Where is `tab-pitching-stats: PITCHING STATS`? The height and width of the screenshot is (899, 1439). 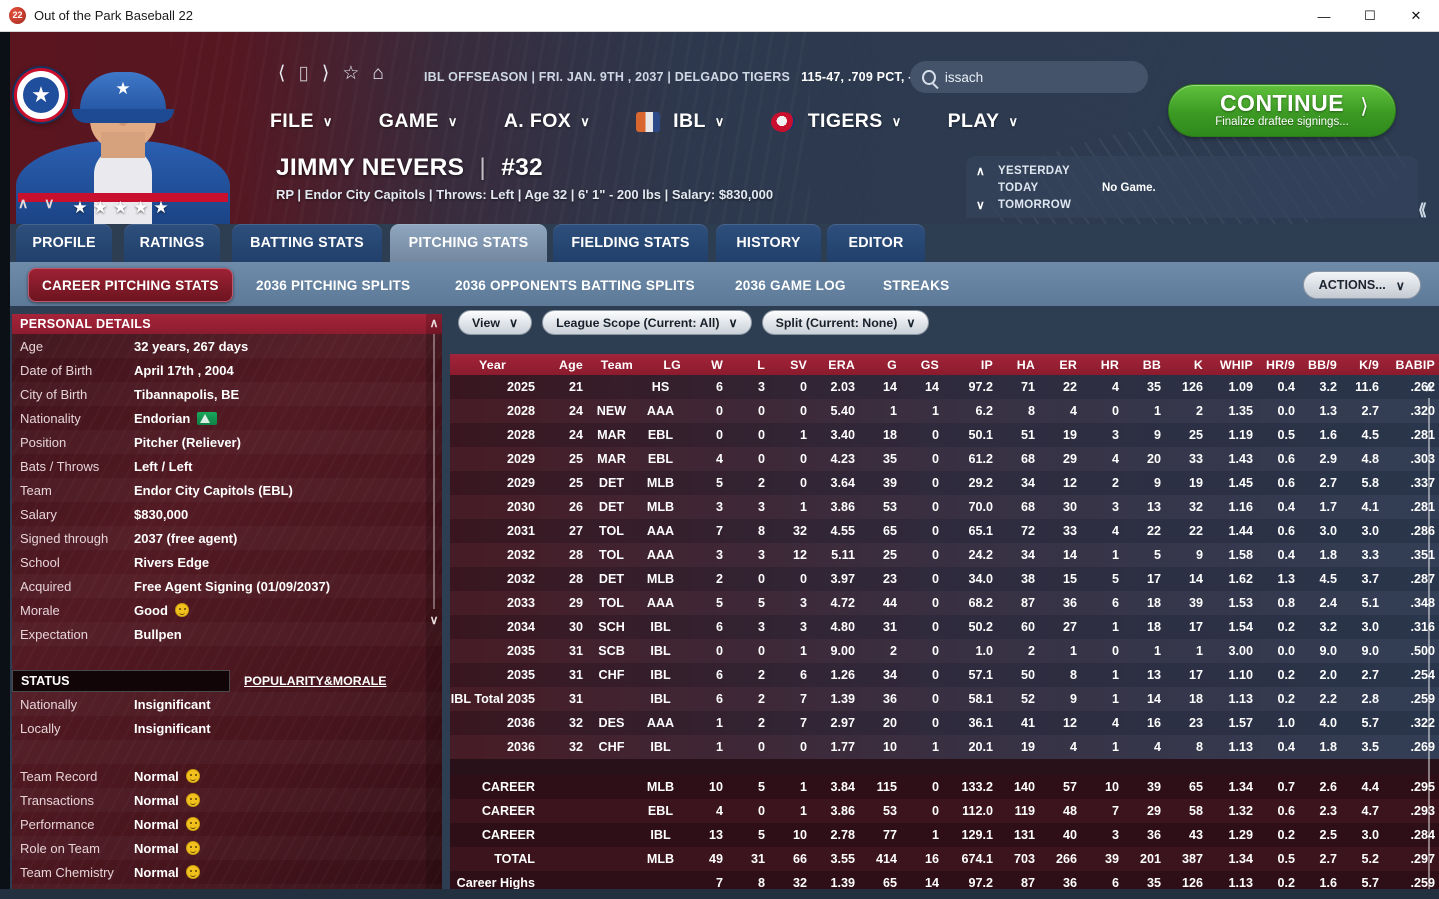 tab-pitching-stats: PITCHING STATS is located at coordinates (468, 243).